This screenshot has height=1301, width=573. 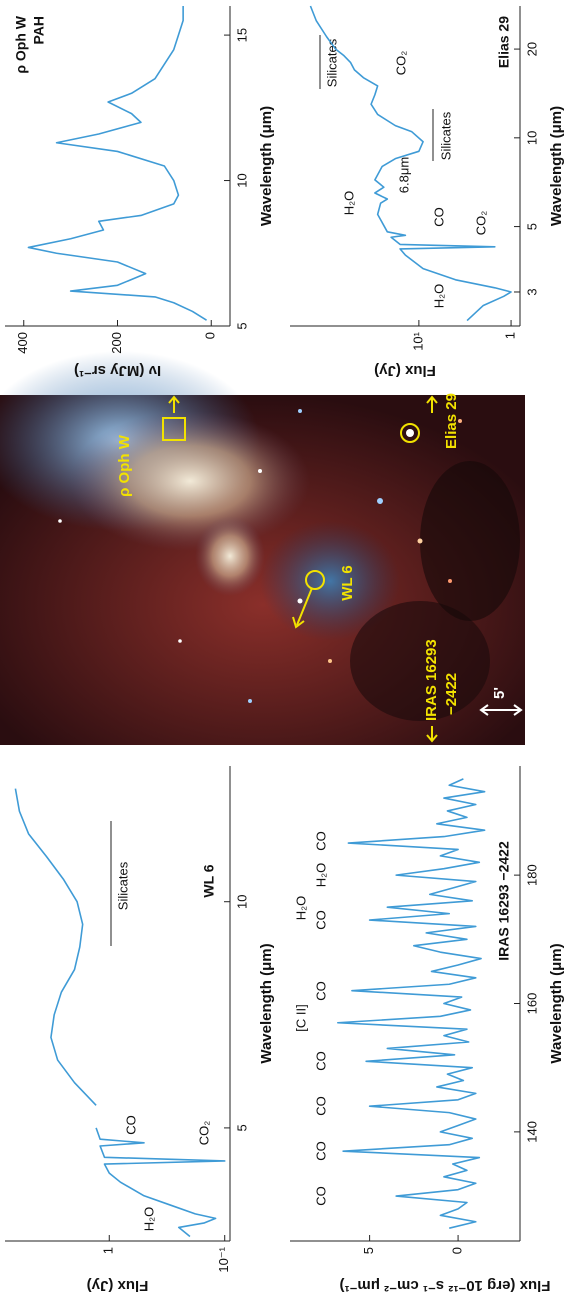 What do you see at coordinates (124, 465) in the screenshot?
I see `photo-label: ρ Oph W` at bounding box center [124, 465].